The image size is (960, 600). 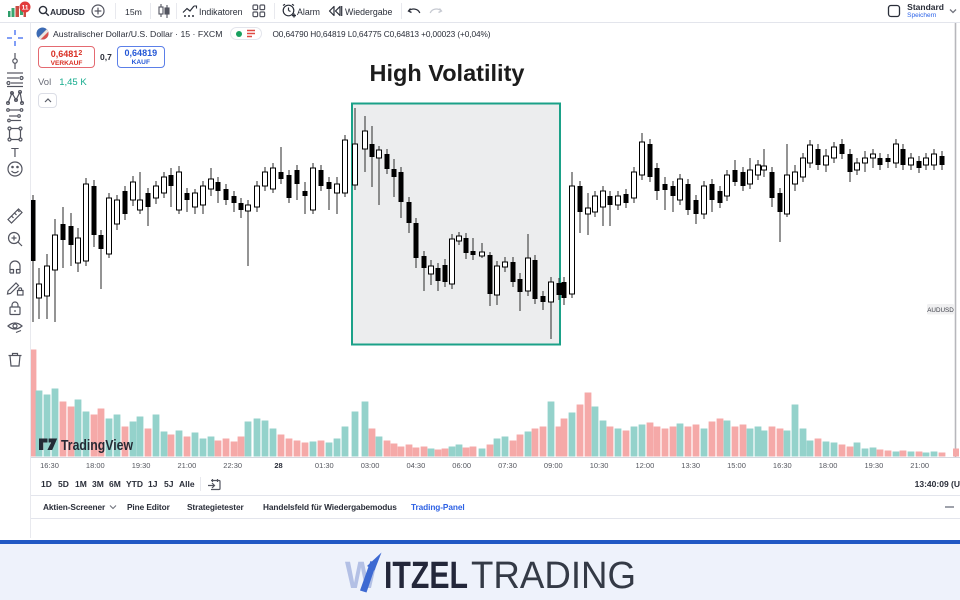 I want to click on svg-text: 11, so click(x=25, y=7).